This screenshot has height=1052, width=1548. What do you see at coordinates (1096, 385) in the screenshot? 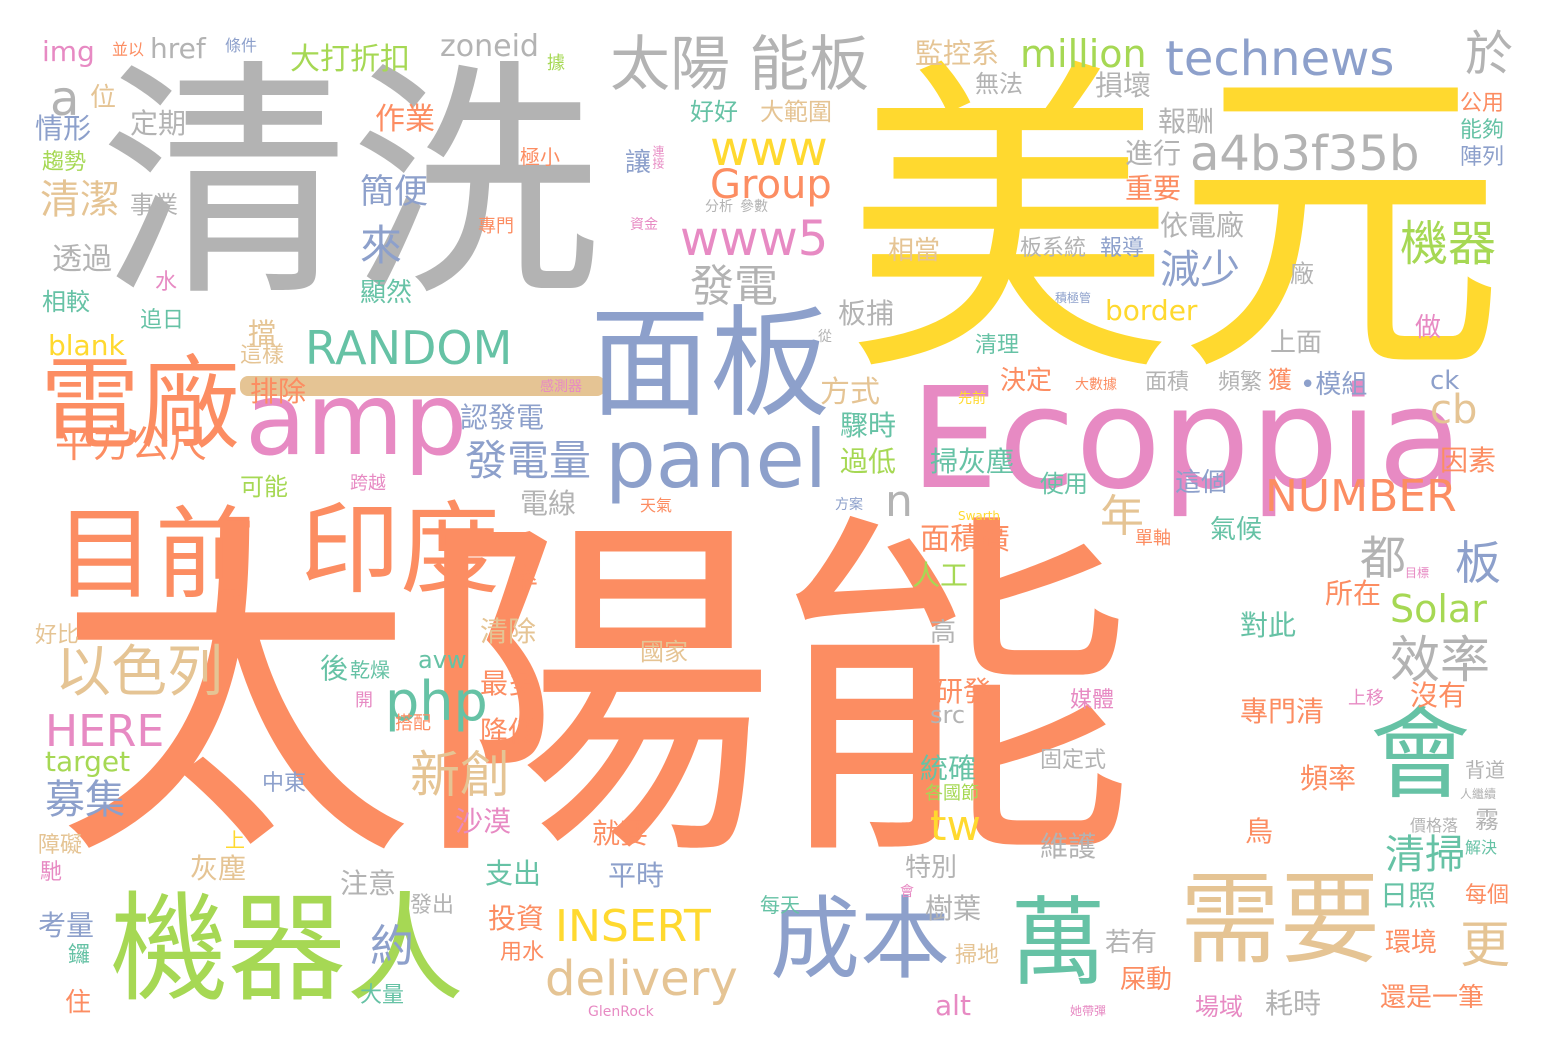
I see `cloud-word: 大數據` at bounding box center [1096, 385].